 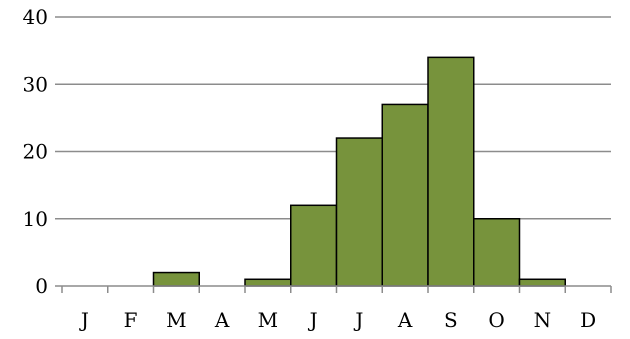 What do you see at coordinates (333, 289) in the screenshot?
I see `x-axis` at bounding box center [333, 289].